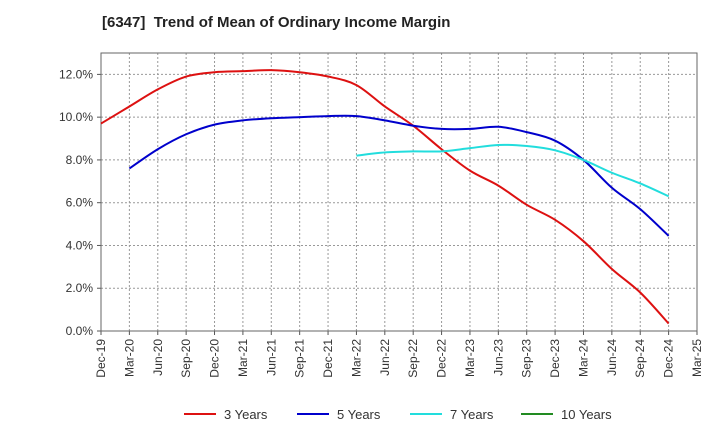 Image resolution: width=720 pixels, height=440 pixels. Describe the element at coordinates (586, 414) in the screenshot. I see `legend-label-10-years: 10 Years` at that location.